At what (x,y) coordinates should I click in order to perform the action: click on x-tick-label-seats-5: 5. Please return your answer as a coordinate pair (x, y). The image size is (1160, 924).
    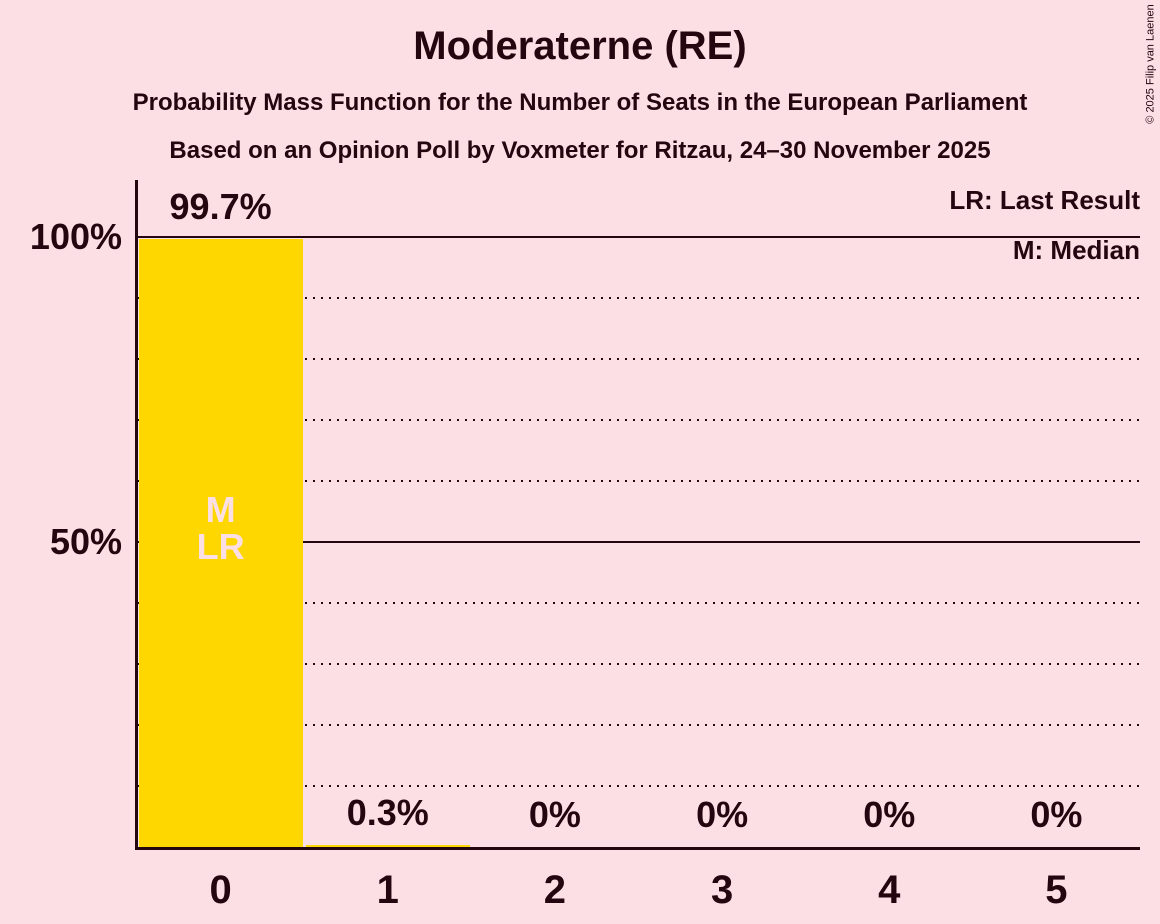
    Looking at the image, I should click on (1056, 890).